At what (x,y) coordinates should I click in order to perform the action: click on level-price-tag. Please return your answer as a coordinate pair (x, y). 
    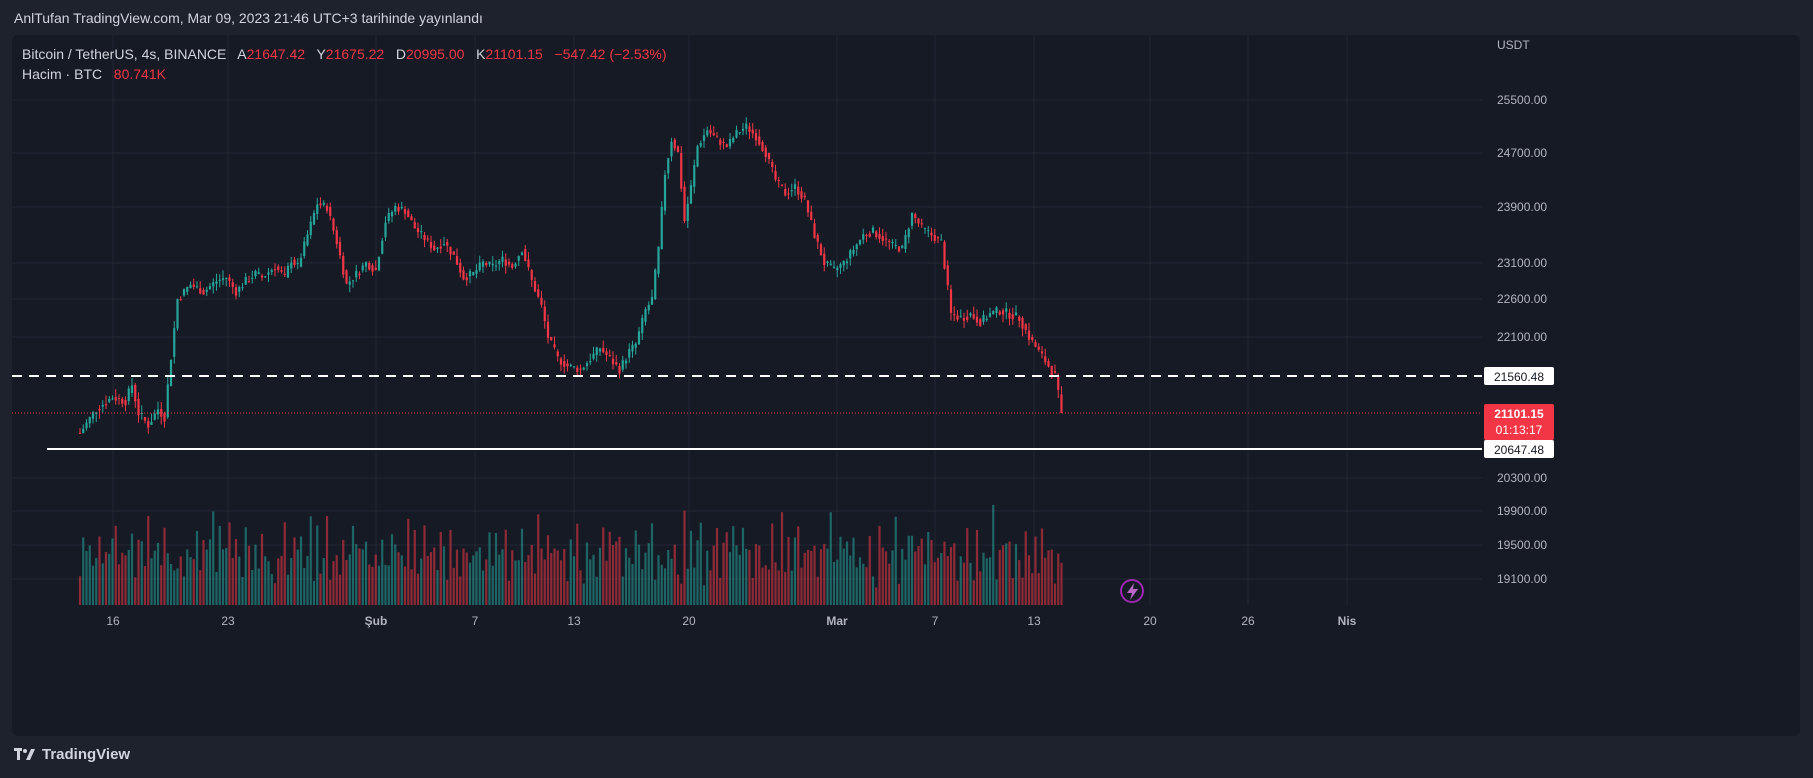
    Looking at the image, I should click on (1519, 449).